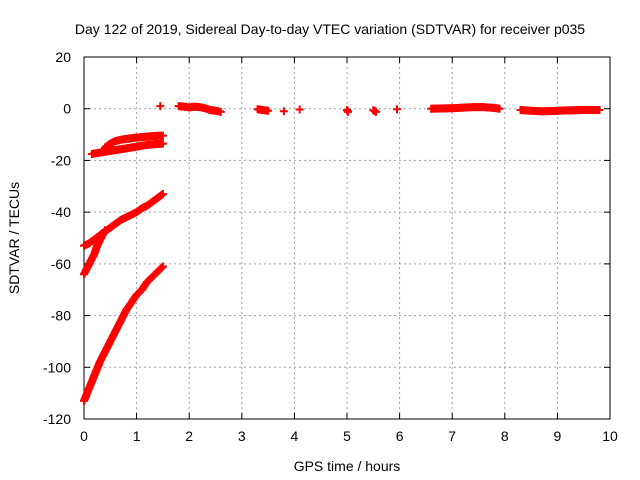 This screenshot has height=480, width=640. What do you see at coordinates (61, 264) in the screenshot?
I see `y-tick-label: -60` at bounding box center [61, 264].